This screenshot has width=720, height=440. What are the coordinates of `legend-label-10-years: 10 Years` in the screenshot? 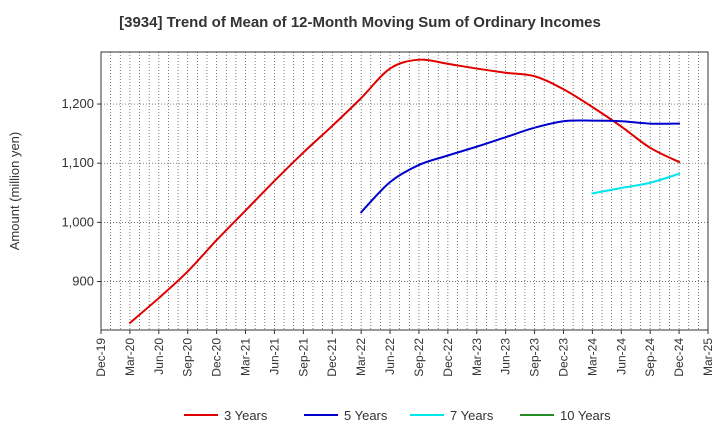 It's located at (585, 415).